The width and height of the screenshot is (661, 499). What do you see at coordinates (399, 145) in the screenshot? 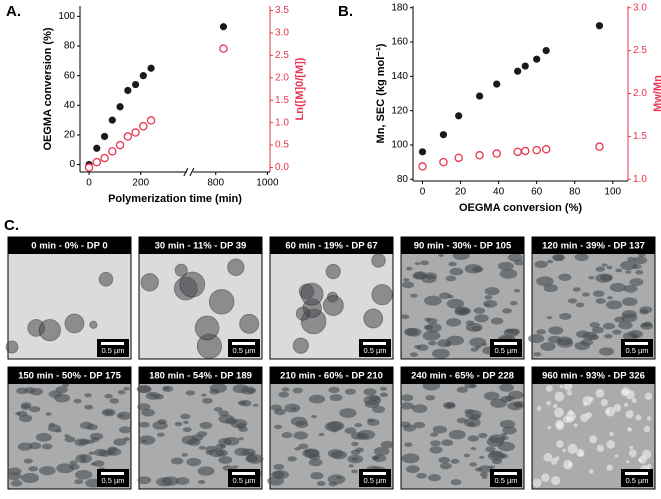
I see `y-tick-label: 100` at bounding box center [399, 145].